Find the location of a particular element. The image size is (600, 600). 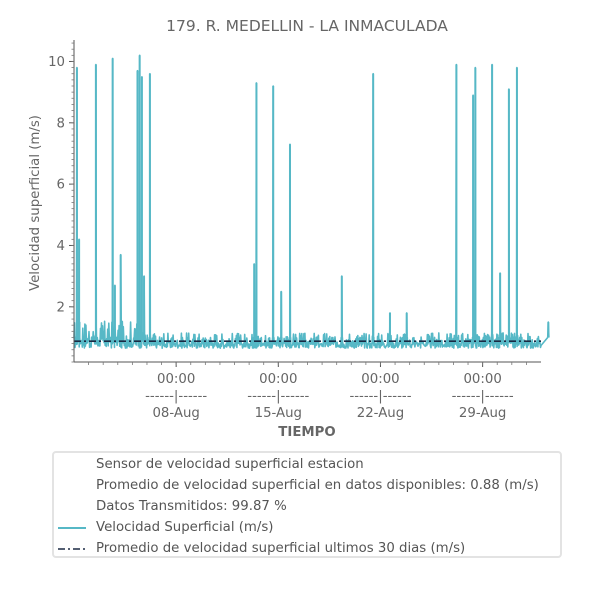

y-tick-label: 8 is located at coordinates (61, 123).